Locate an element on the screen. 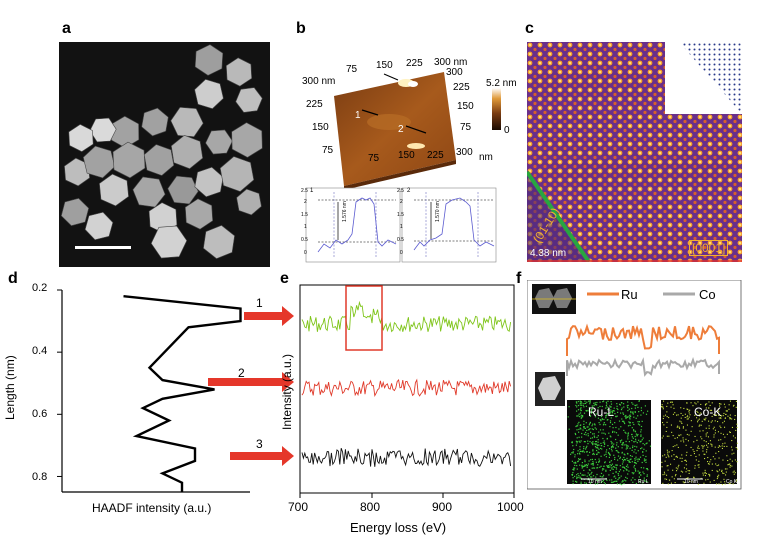  profile-curve-left is located at coordinates (357, 225).